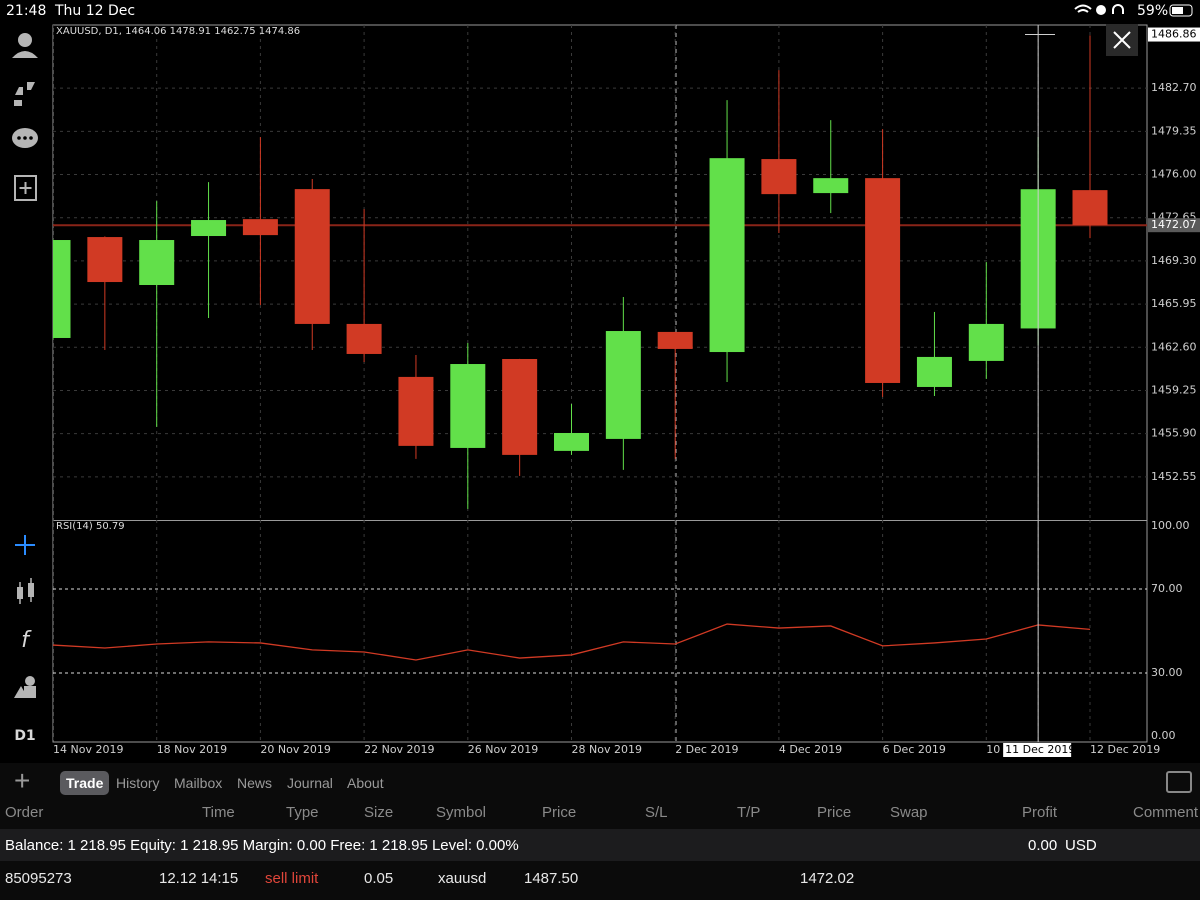 Image resolution: width=1200 pixels, height=900 pixels. I want to click on column-header: Swap, so click(909, 812).